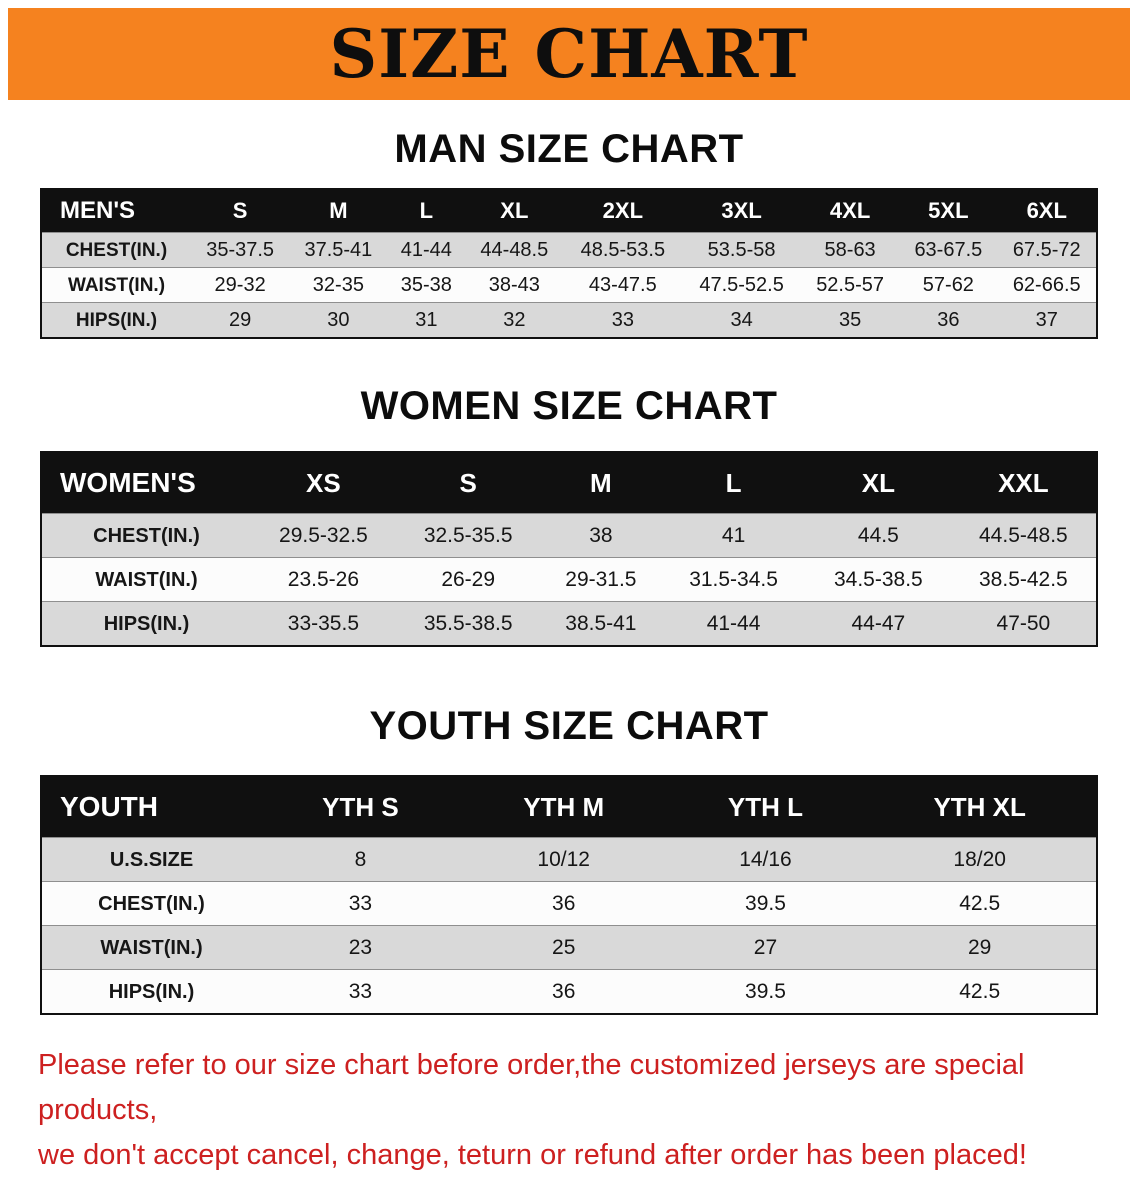  What do you see at coordinates (569, 726) in the screenshot?
I see `youth-section-title: YOUTH SIZE CHART` at bounding box center [569, 726].